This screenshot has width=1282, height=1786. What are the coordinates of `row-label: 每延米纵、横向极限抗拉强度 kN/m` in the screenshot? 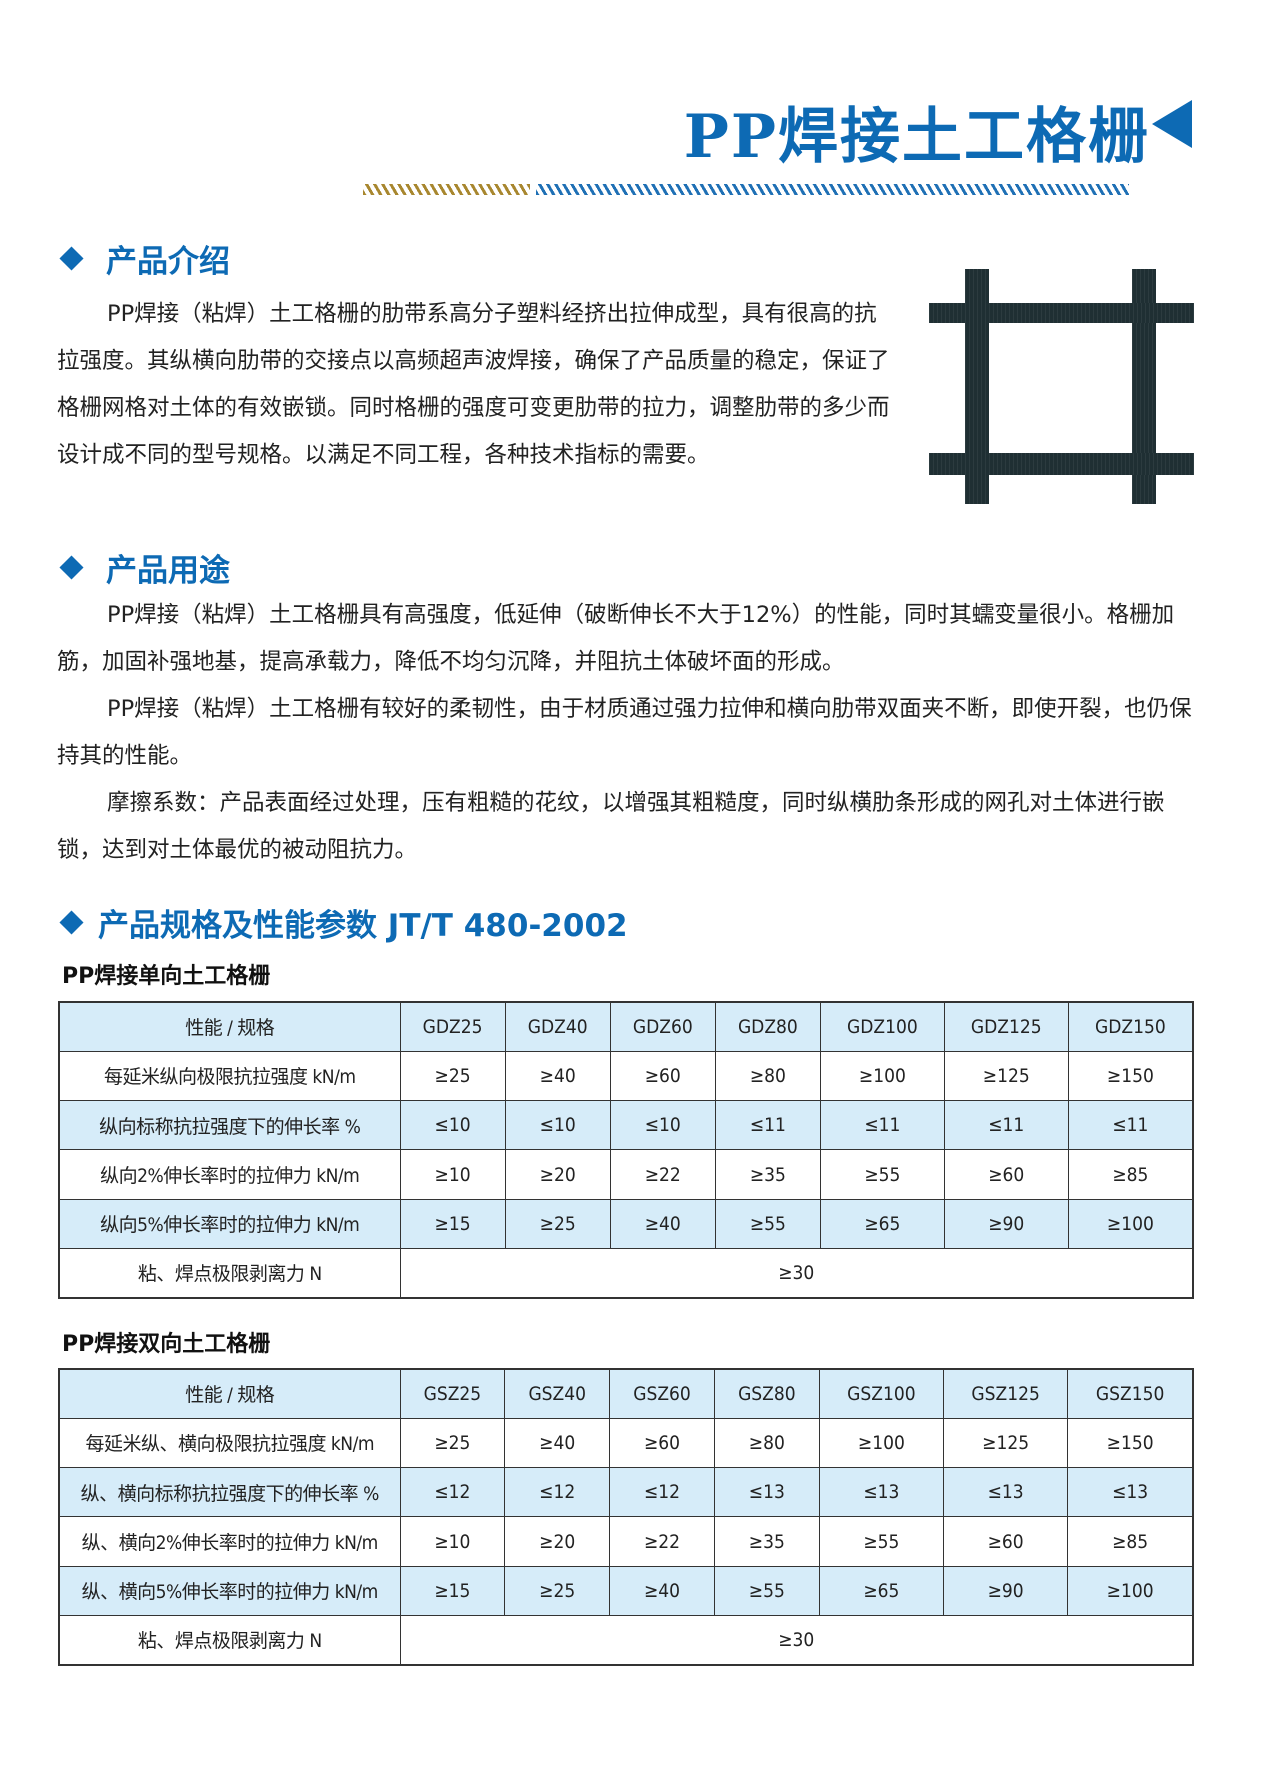 It's located at (229, 1443).